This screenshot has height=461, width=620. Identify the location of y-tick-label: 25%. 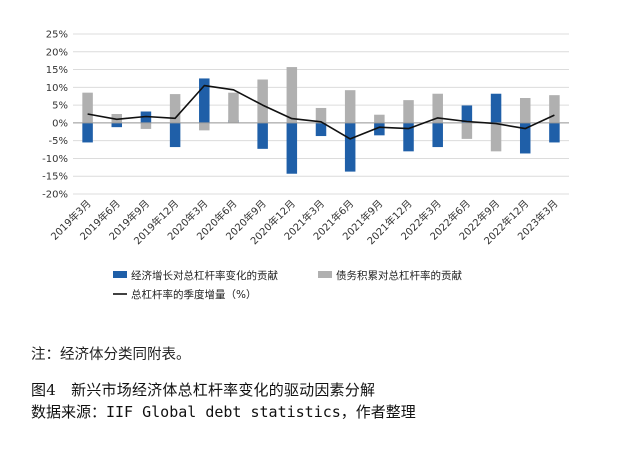
(57, 35).